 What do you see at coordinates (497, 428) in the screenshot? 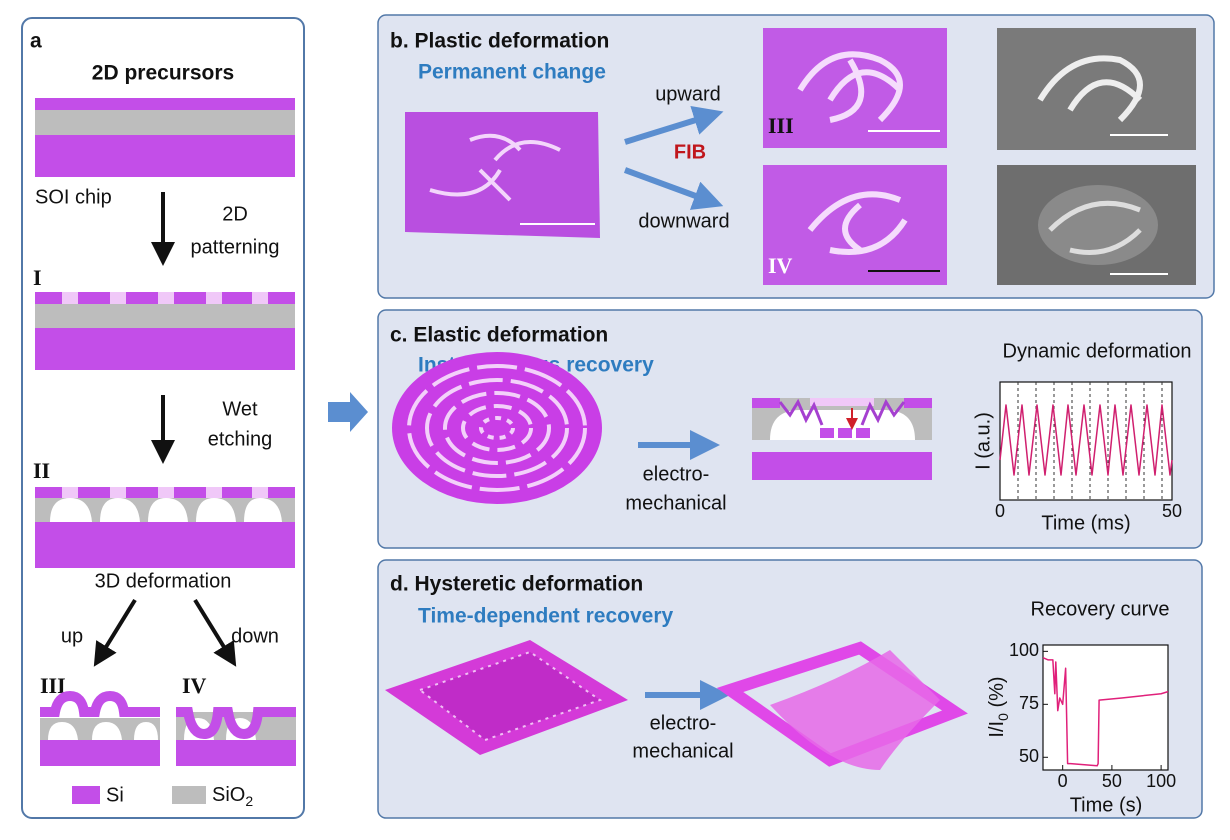
I see `disc-device` at bounding box center [497, 428].